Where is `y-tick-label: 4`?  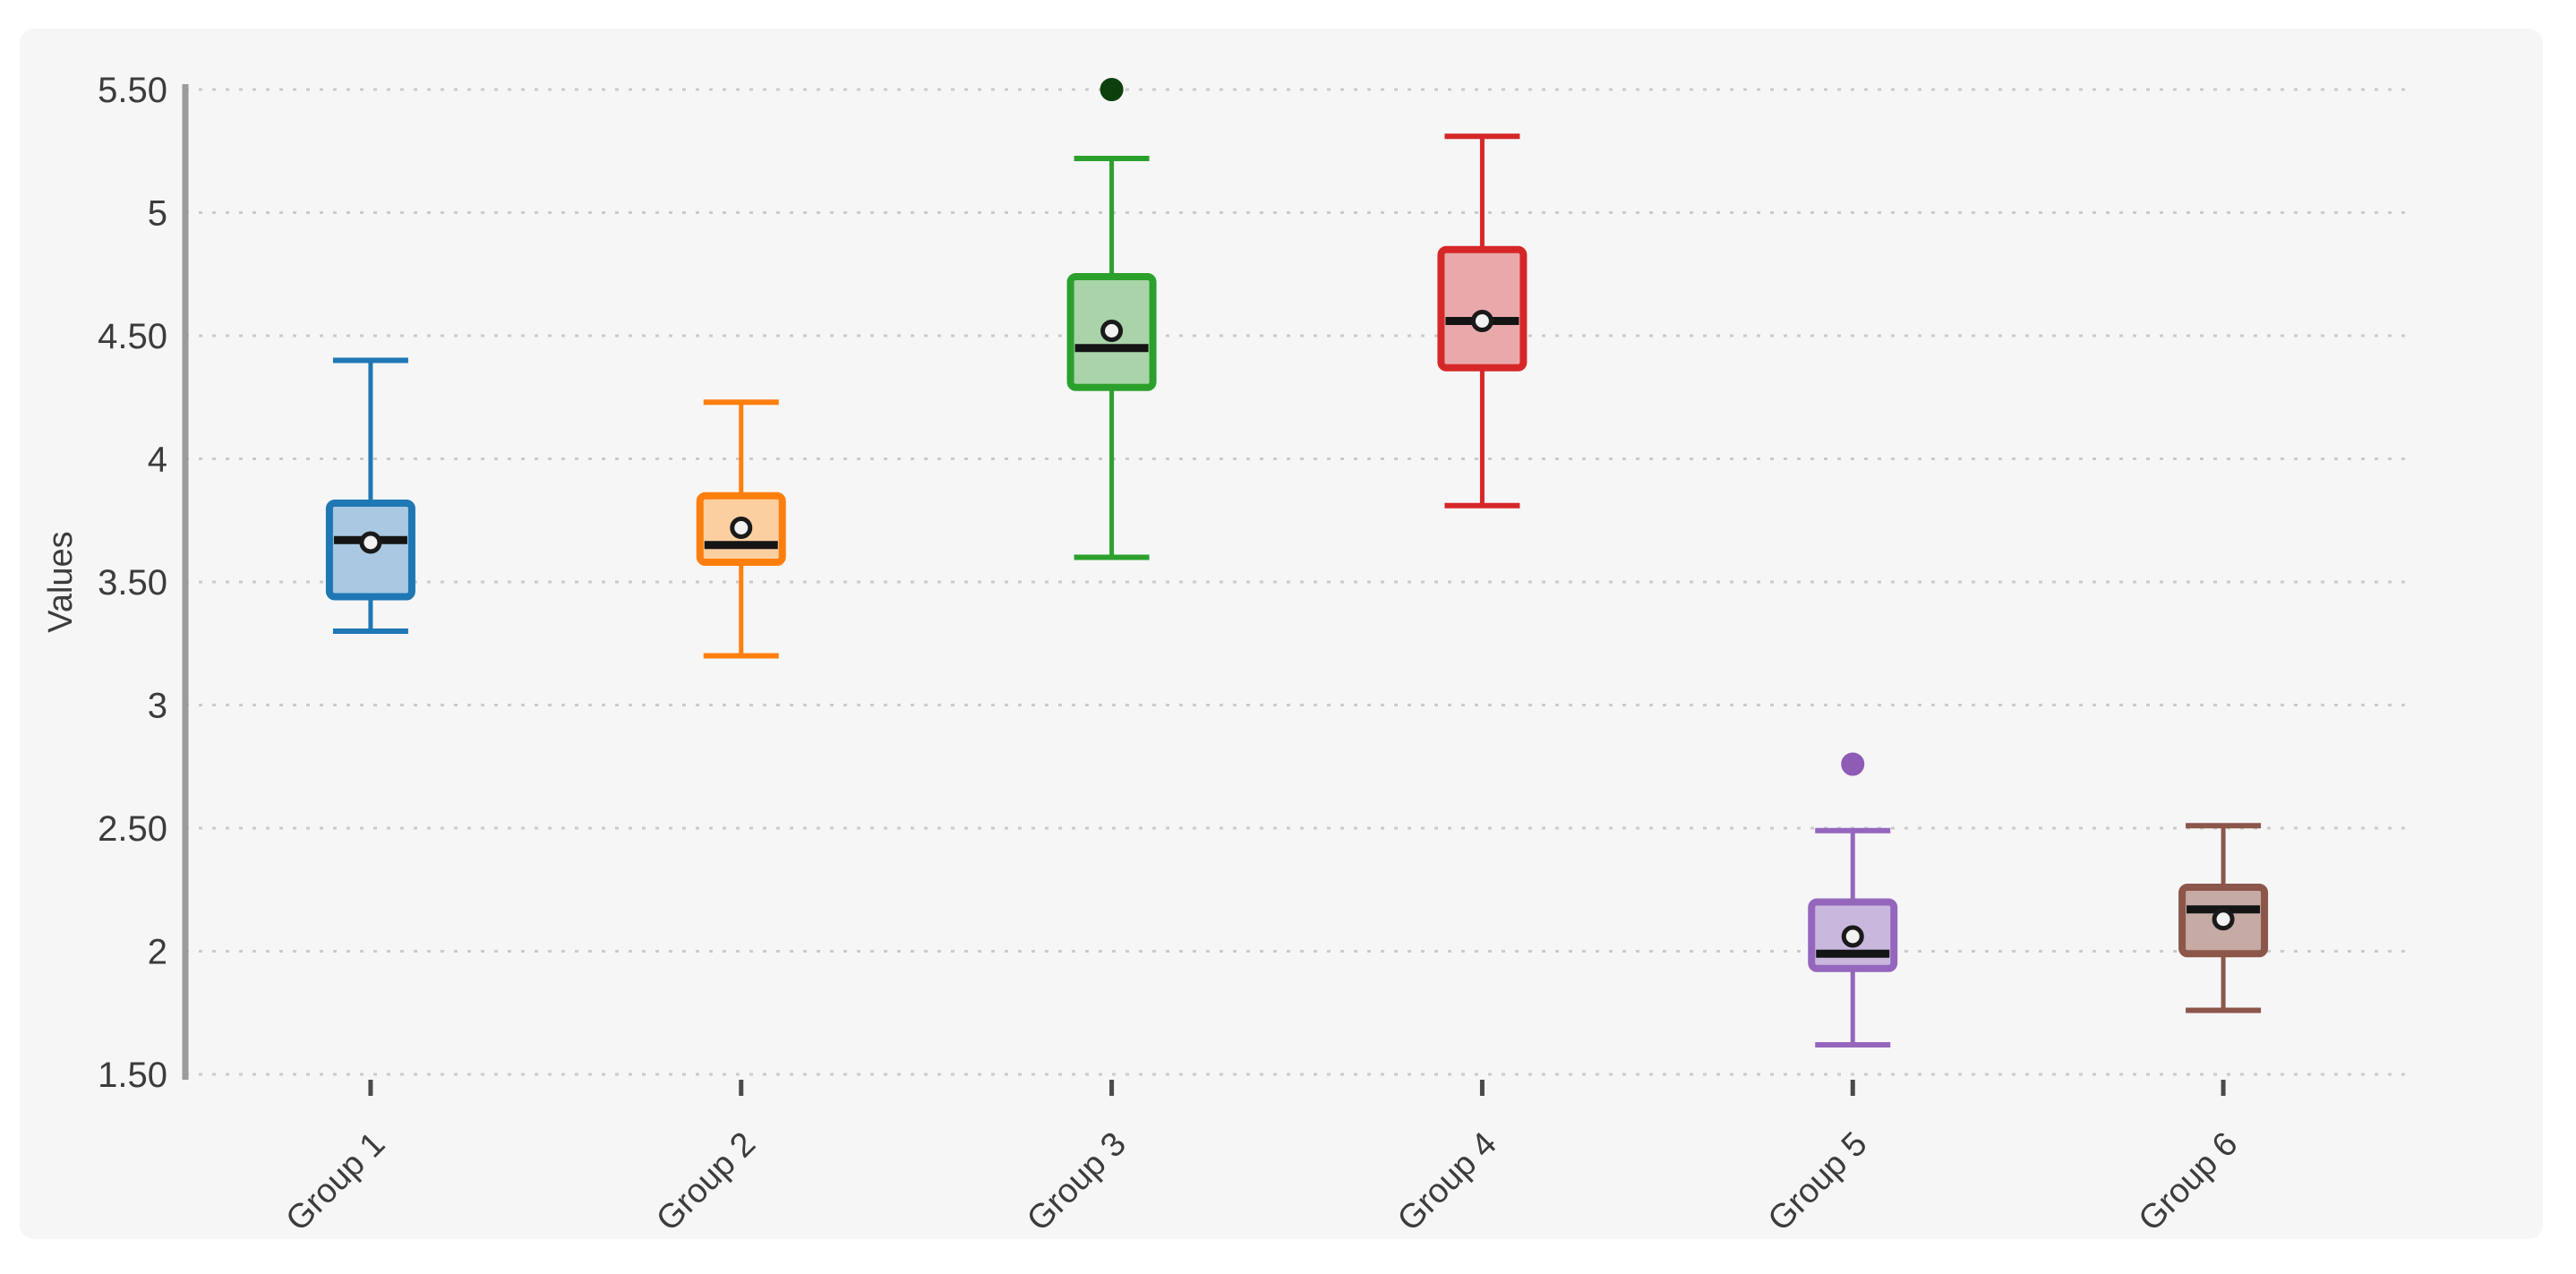 y-tick-label: 4 is located at coordinates (157, 460).